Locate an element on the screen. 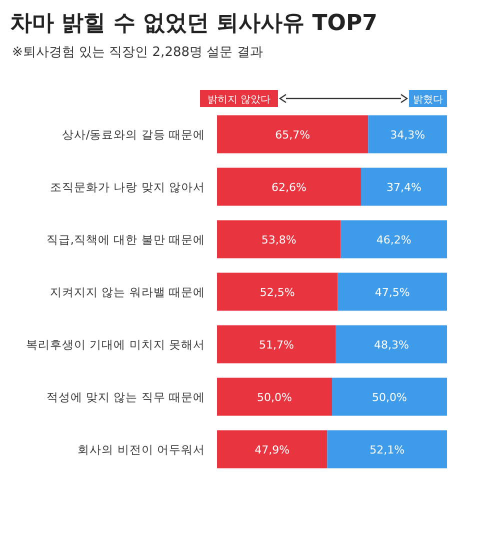  data-label: 34,3% is located at coordinates (408, 135).